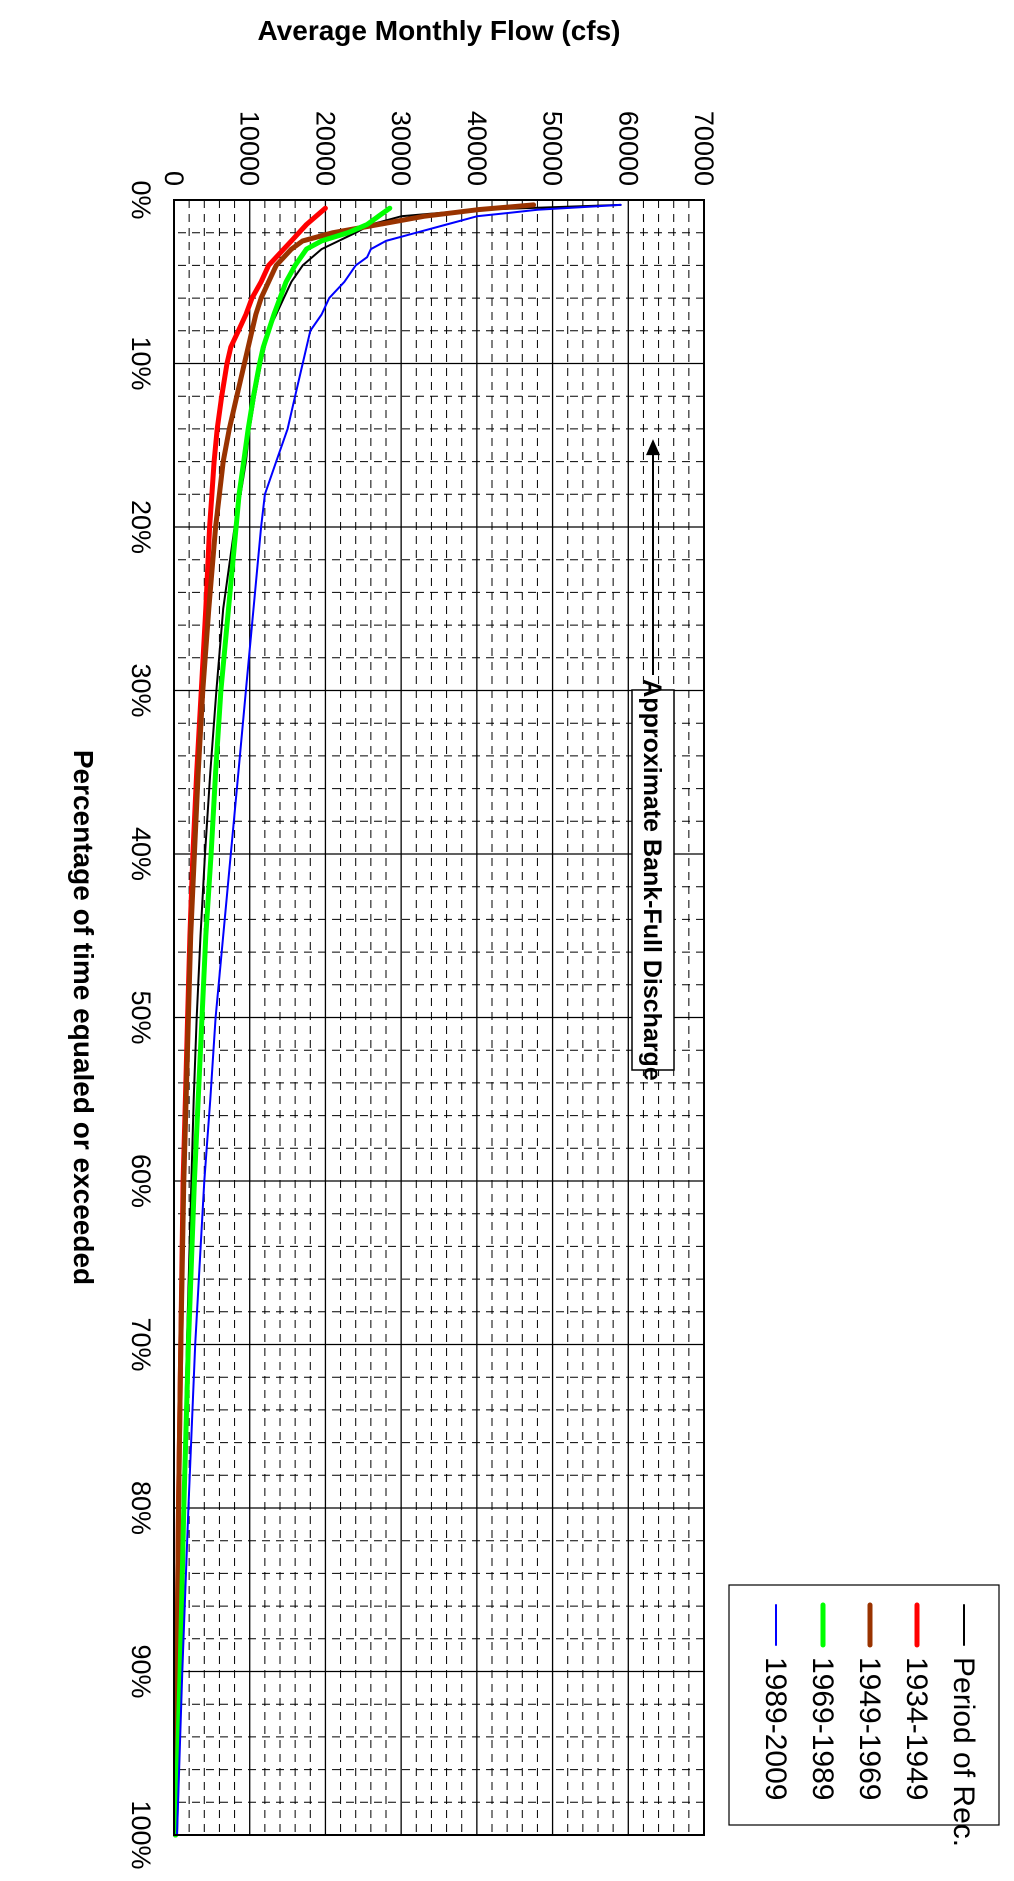 The image size is (1014, 1881). I want to click on x-tick-label: 40%, so click(141, 854).